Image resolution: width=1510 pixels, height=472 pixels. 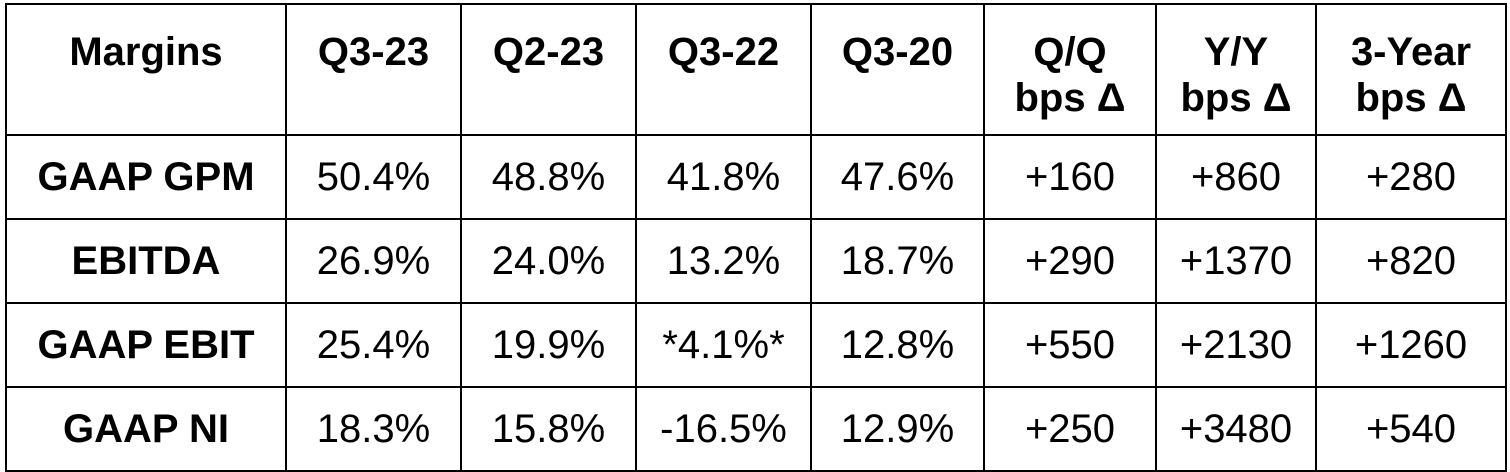 I want to click on table-cell: 48.8%, so click(x=548, y=177).